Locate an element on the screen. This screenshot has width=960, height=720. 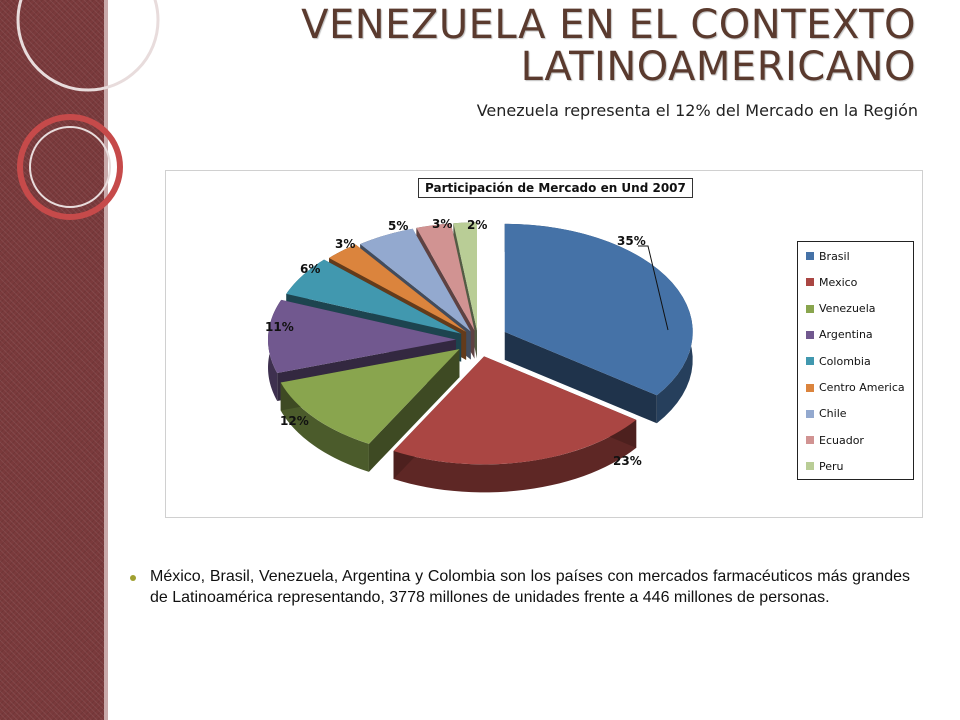
legend-item-mexico: Mexico is located at coordinates (831, 282).